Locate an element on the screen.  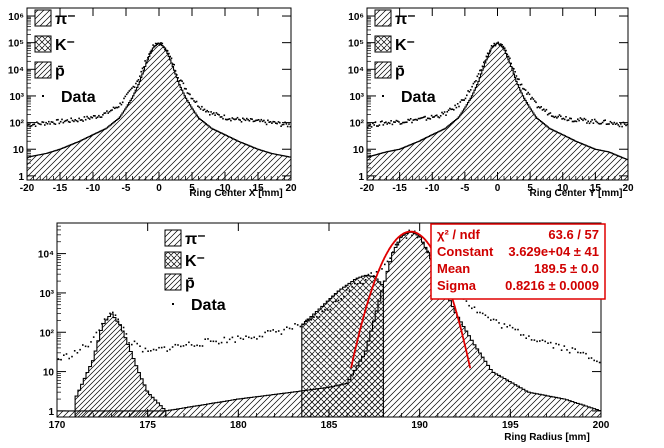
pion-histogram is located at coordinates (497, 111).